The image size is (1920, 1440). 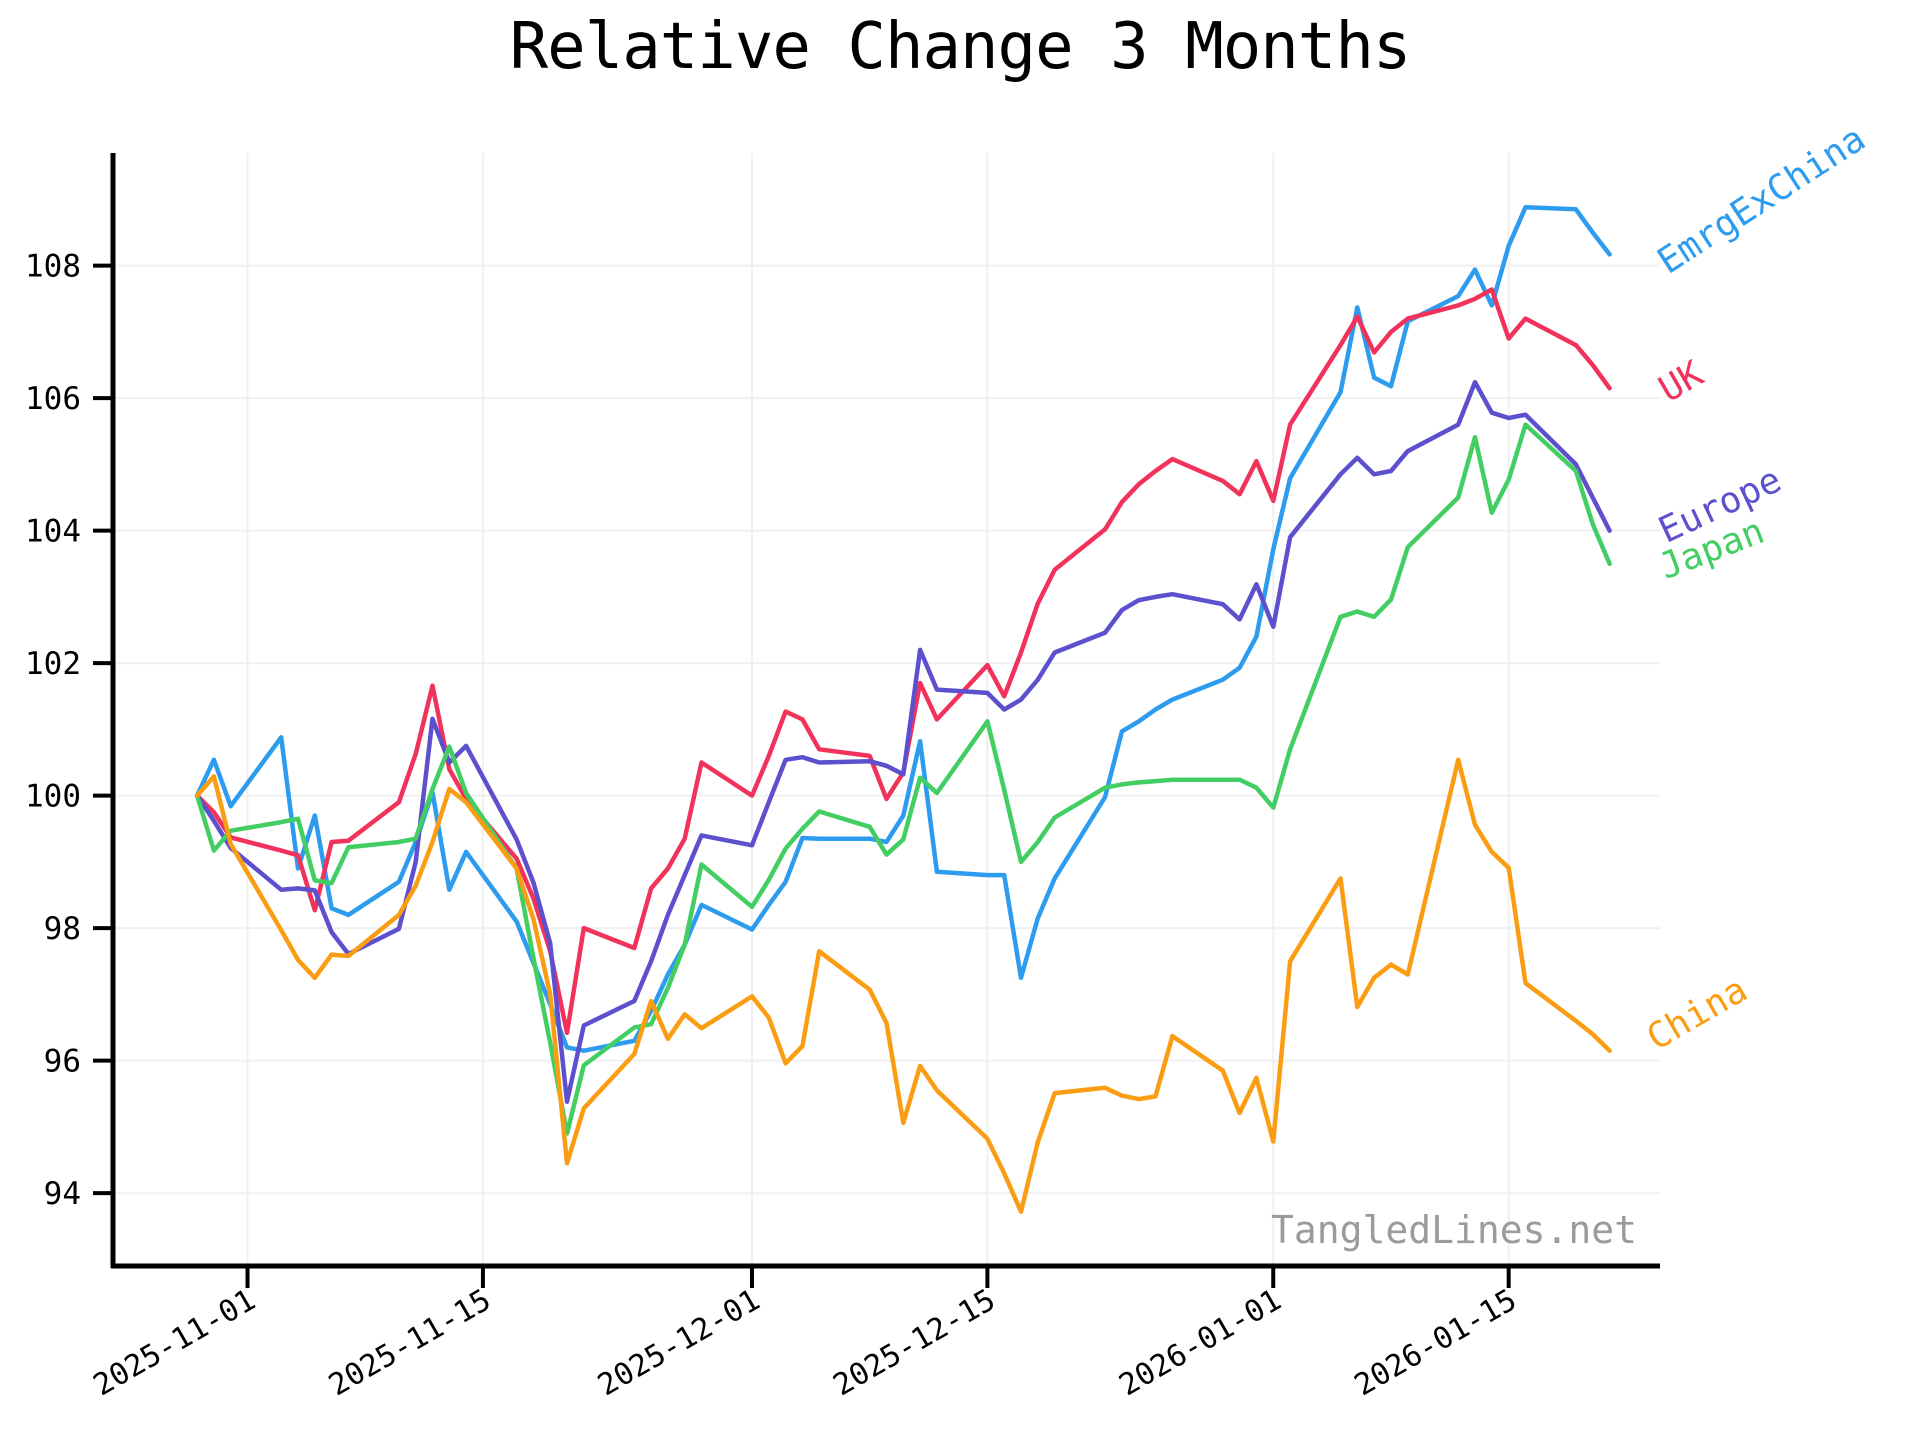 What do you see at coordinates (1762, 200) in the screenshot?
I see `series-label-emrgexchina: EmrgExChina` at bounding box center [1762, 200].